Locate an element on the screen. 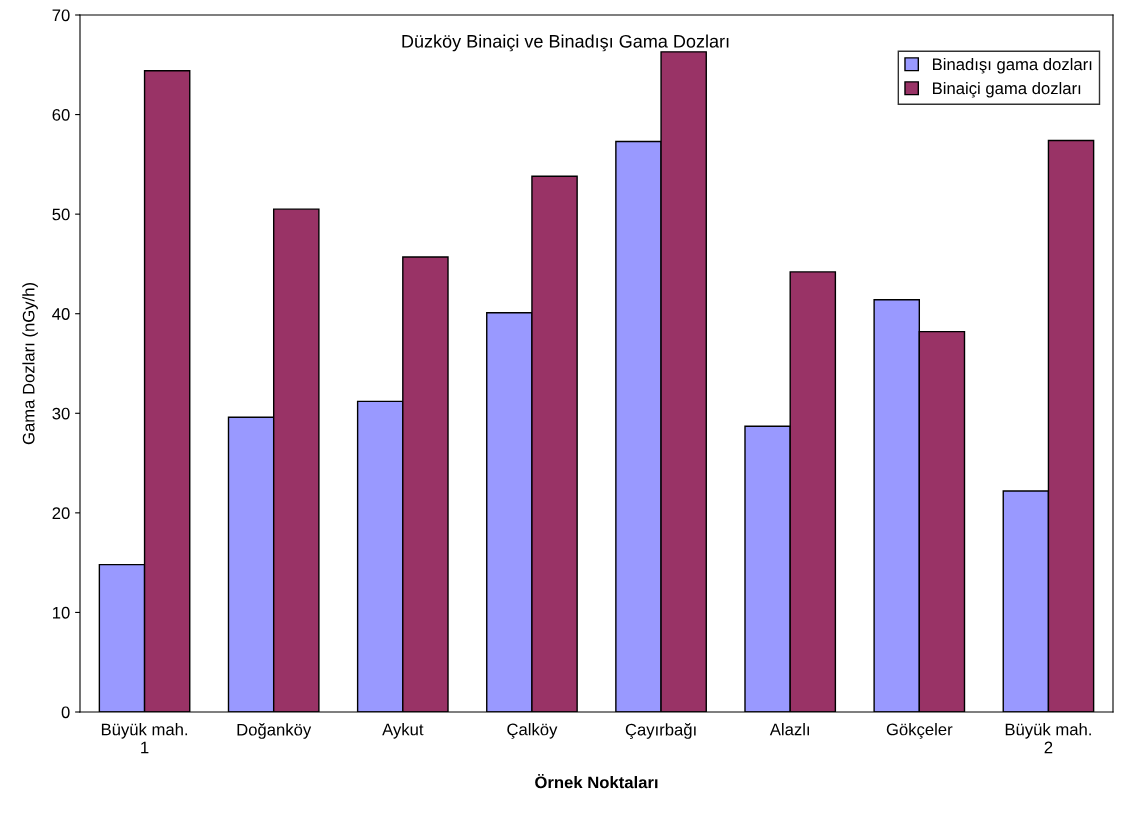 This screenshot has width=1123, height=823. text: Düzköy Binaiçi ve Binadışı Gama Dozları is located at coordinates (565, 43).